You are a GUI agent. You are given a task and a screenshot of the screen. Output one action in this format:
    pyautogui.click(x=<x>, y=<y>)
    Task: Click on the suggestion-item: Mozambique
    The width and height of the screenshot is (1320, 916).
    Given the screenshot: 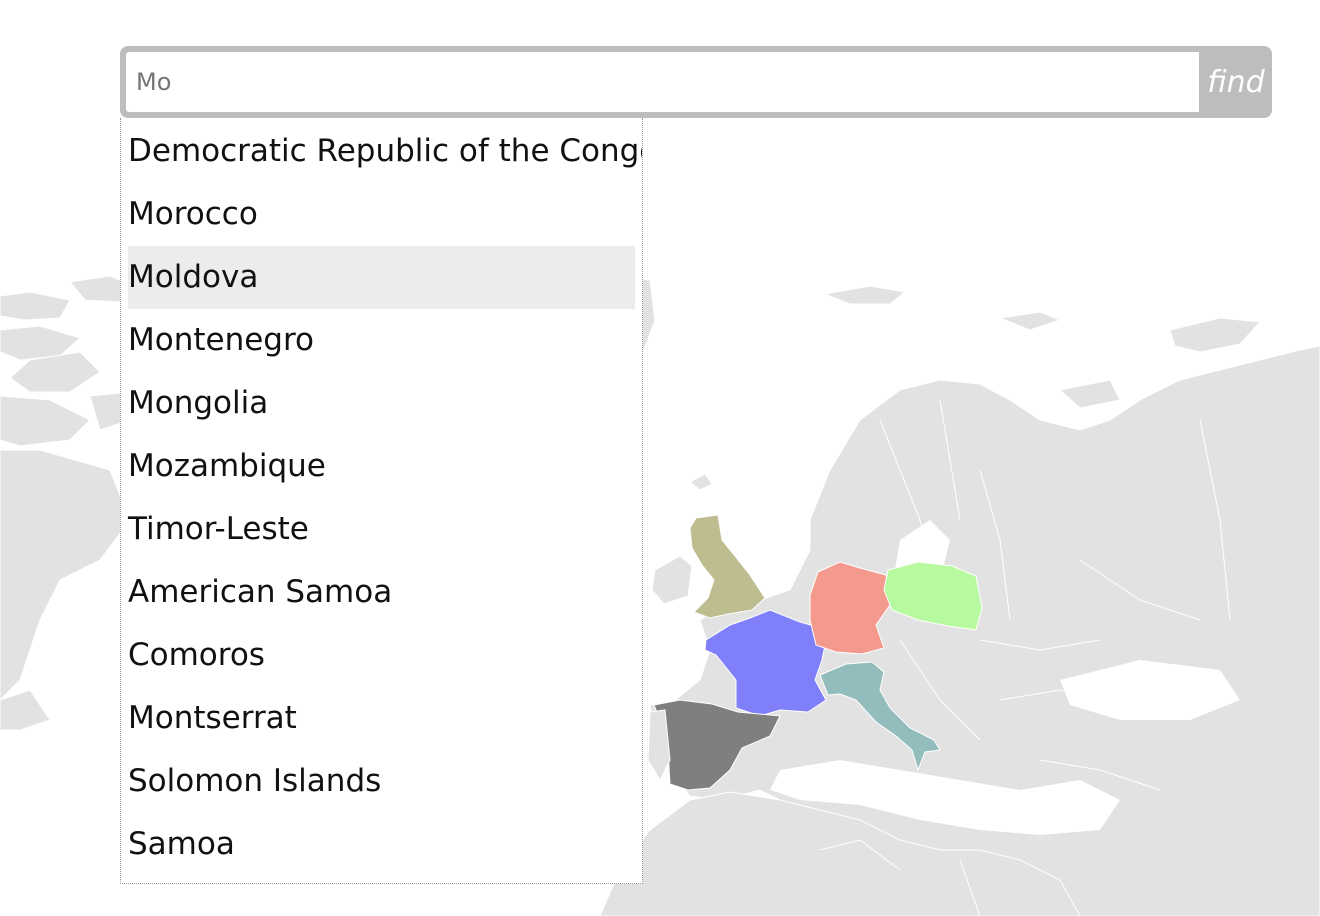 What is the action you would take?
    pyautogui.click(x=227, y=466)
    